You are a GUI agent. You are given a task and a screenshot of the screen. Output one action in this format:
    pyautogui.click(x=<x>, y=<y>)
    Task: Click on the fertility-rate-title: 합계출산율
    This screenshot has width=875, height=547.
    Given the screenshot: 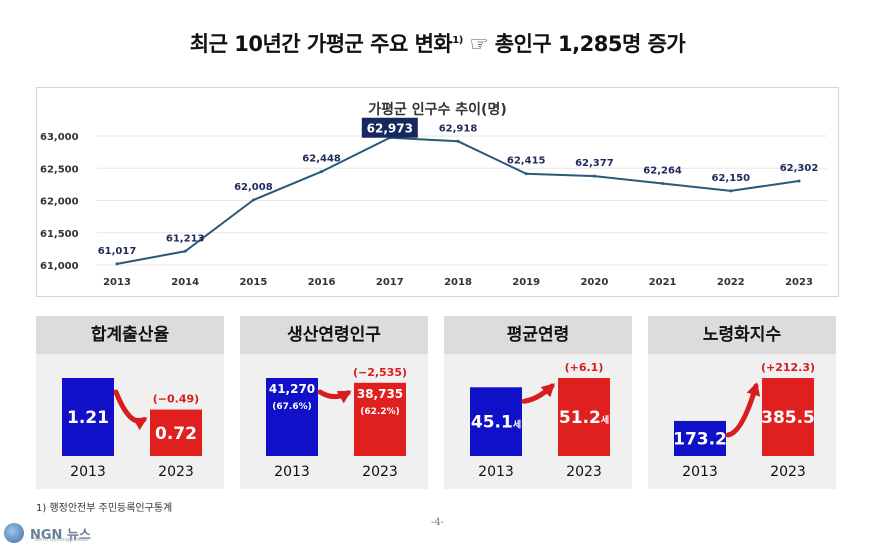 What is the action you would take?
    pyautogui.click(x=130, y=335)
    